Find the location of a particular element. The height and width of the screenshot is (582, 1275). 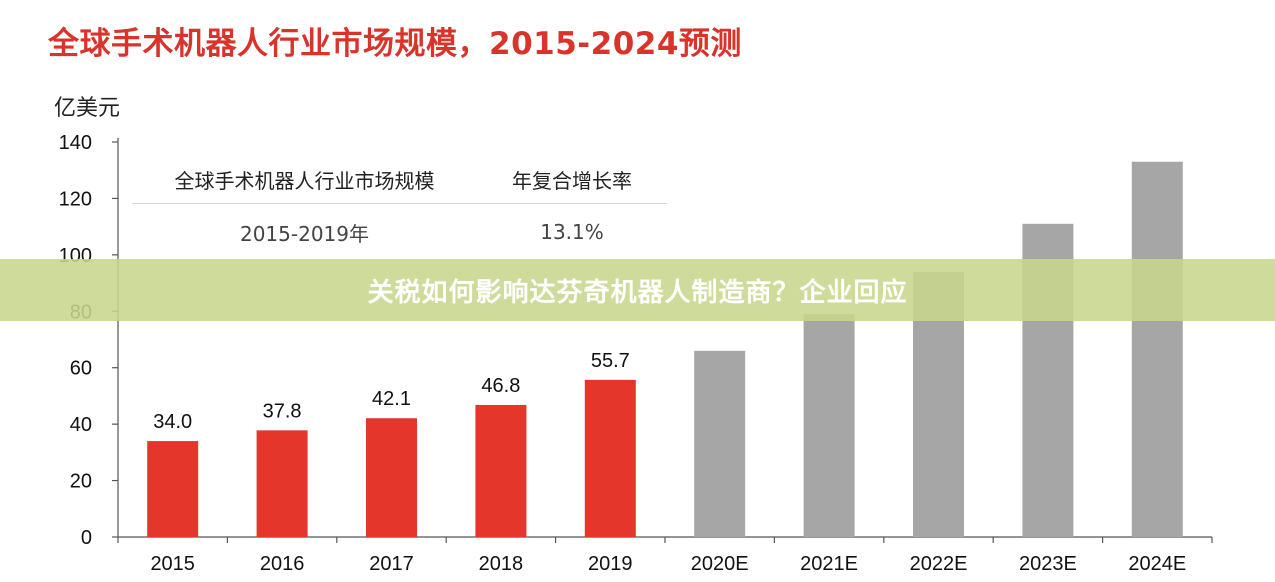

x-tick-label: 2015 is located at coordinates (172, 564).